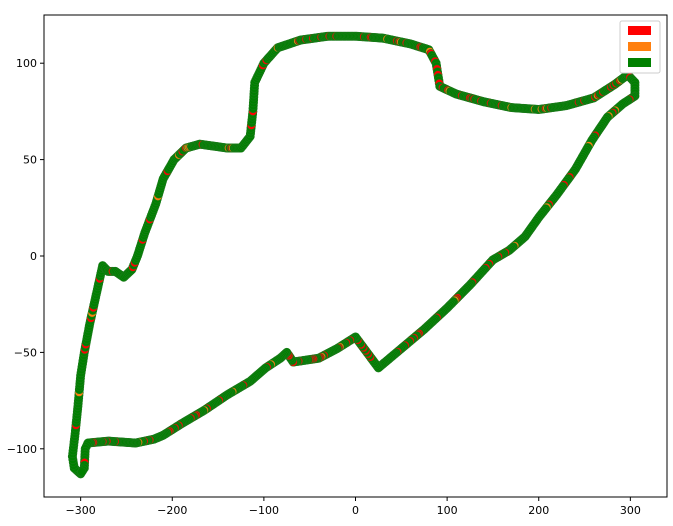  What do you see at coordinates (172, 510) in the screenshot?
I see `x-tick-label: −200` at bounding box center [172, 510].